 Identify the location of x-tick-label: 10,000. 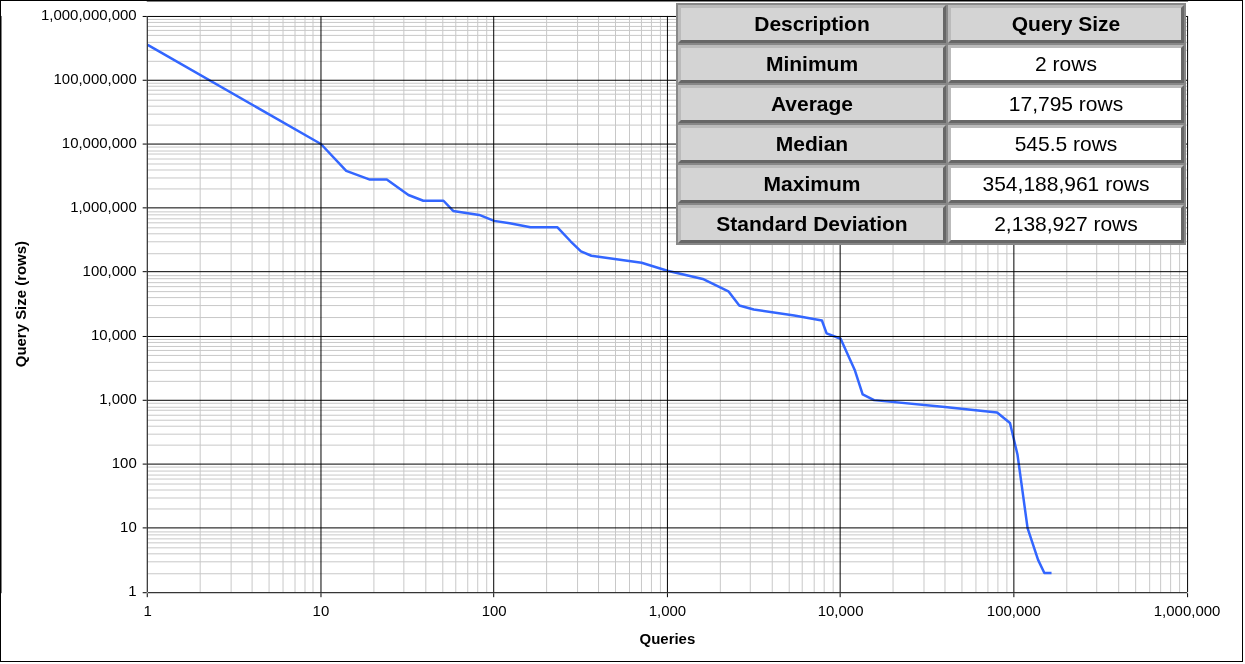
(840, 611).